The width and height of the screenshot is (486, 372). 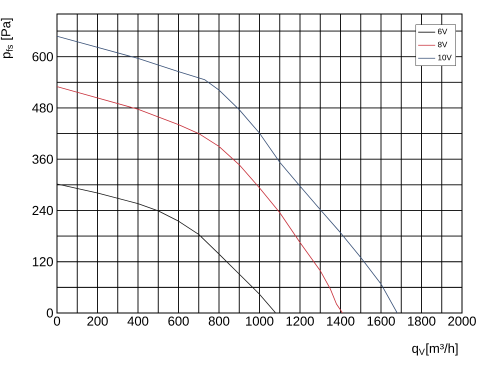 I want to click on x-tick-label: 2000, so click(x=462, y=321).